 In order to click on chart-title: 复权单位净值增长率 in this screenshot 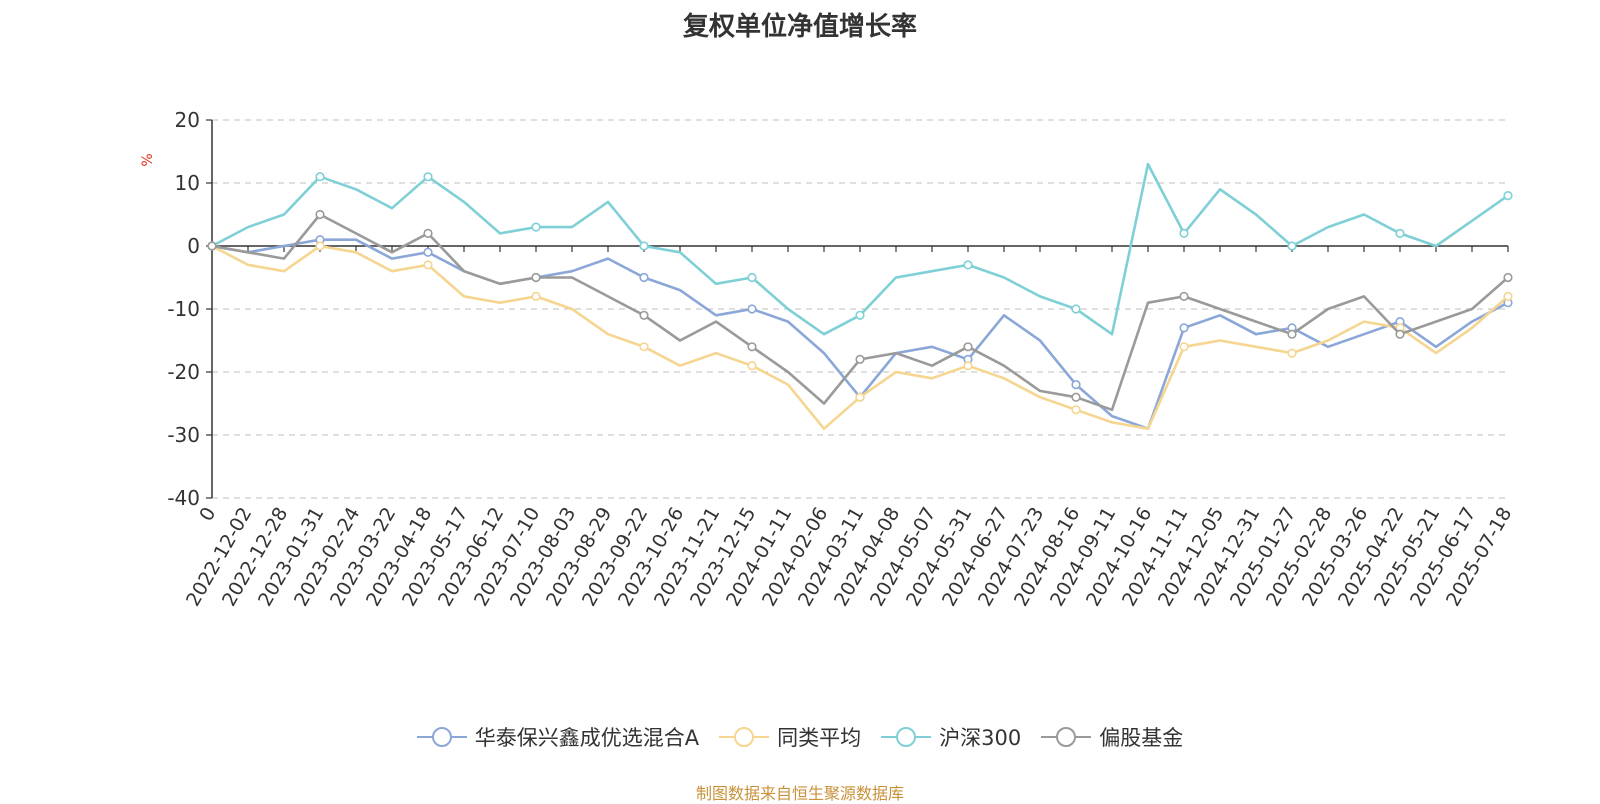, I will do `click(799, 27)`.